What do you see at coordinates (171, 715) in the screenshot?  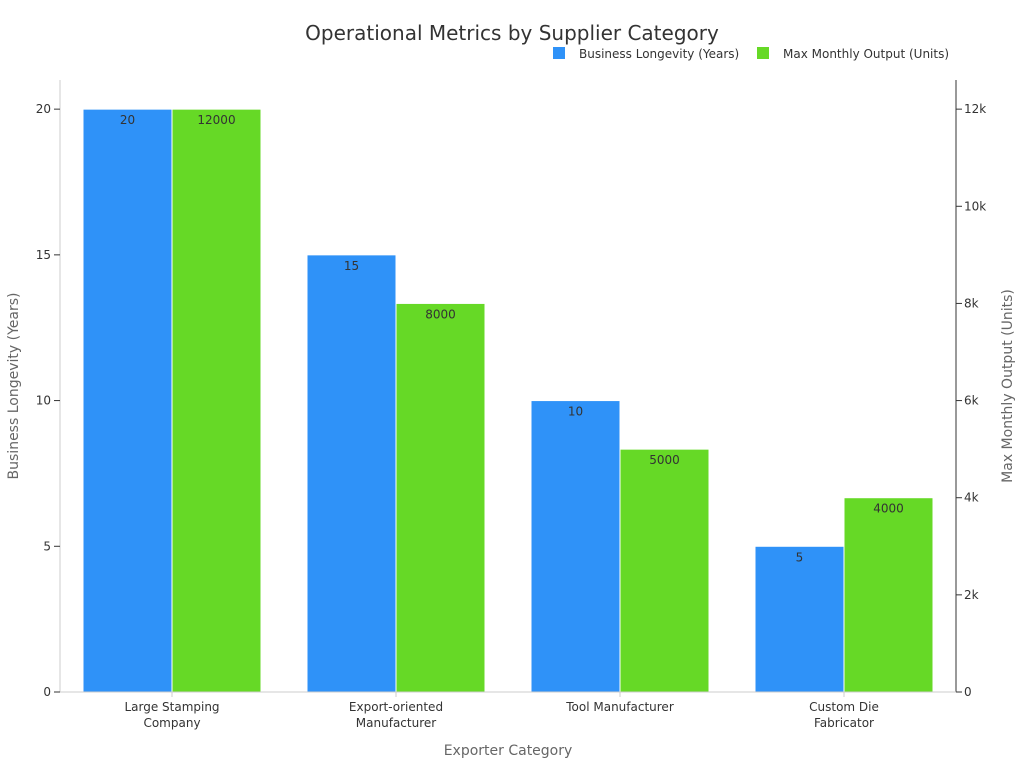 I see `x-tick-label: Large Stamping Company` at bounding box center [171, 715].